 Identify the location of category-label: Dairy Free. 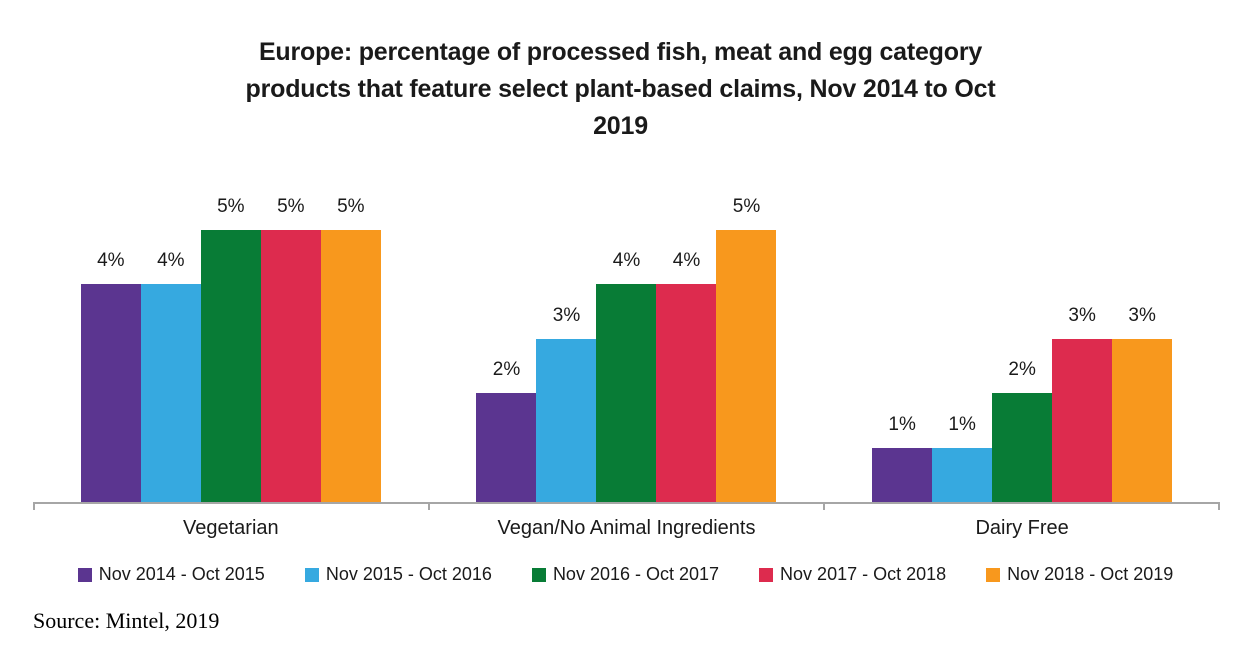
(1022, 528).